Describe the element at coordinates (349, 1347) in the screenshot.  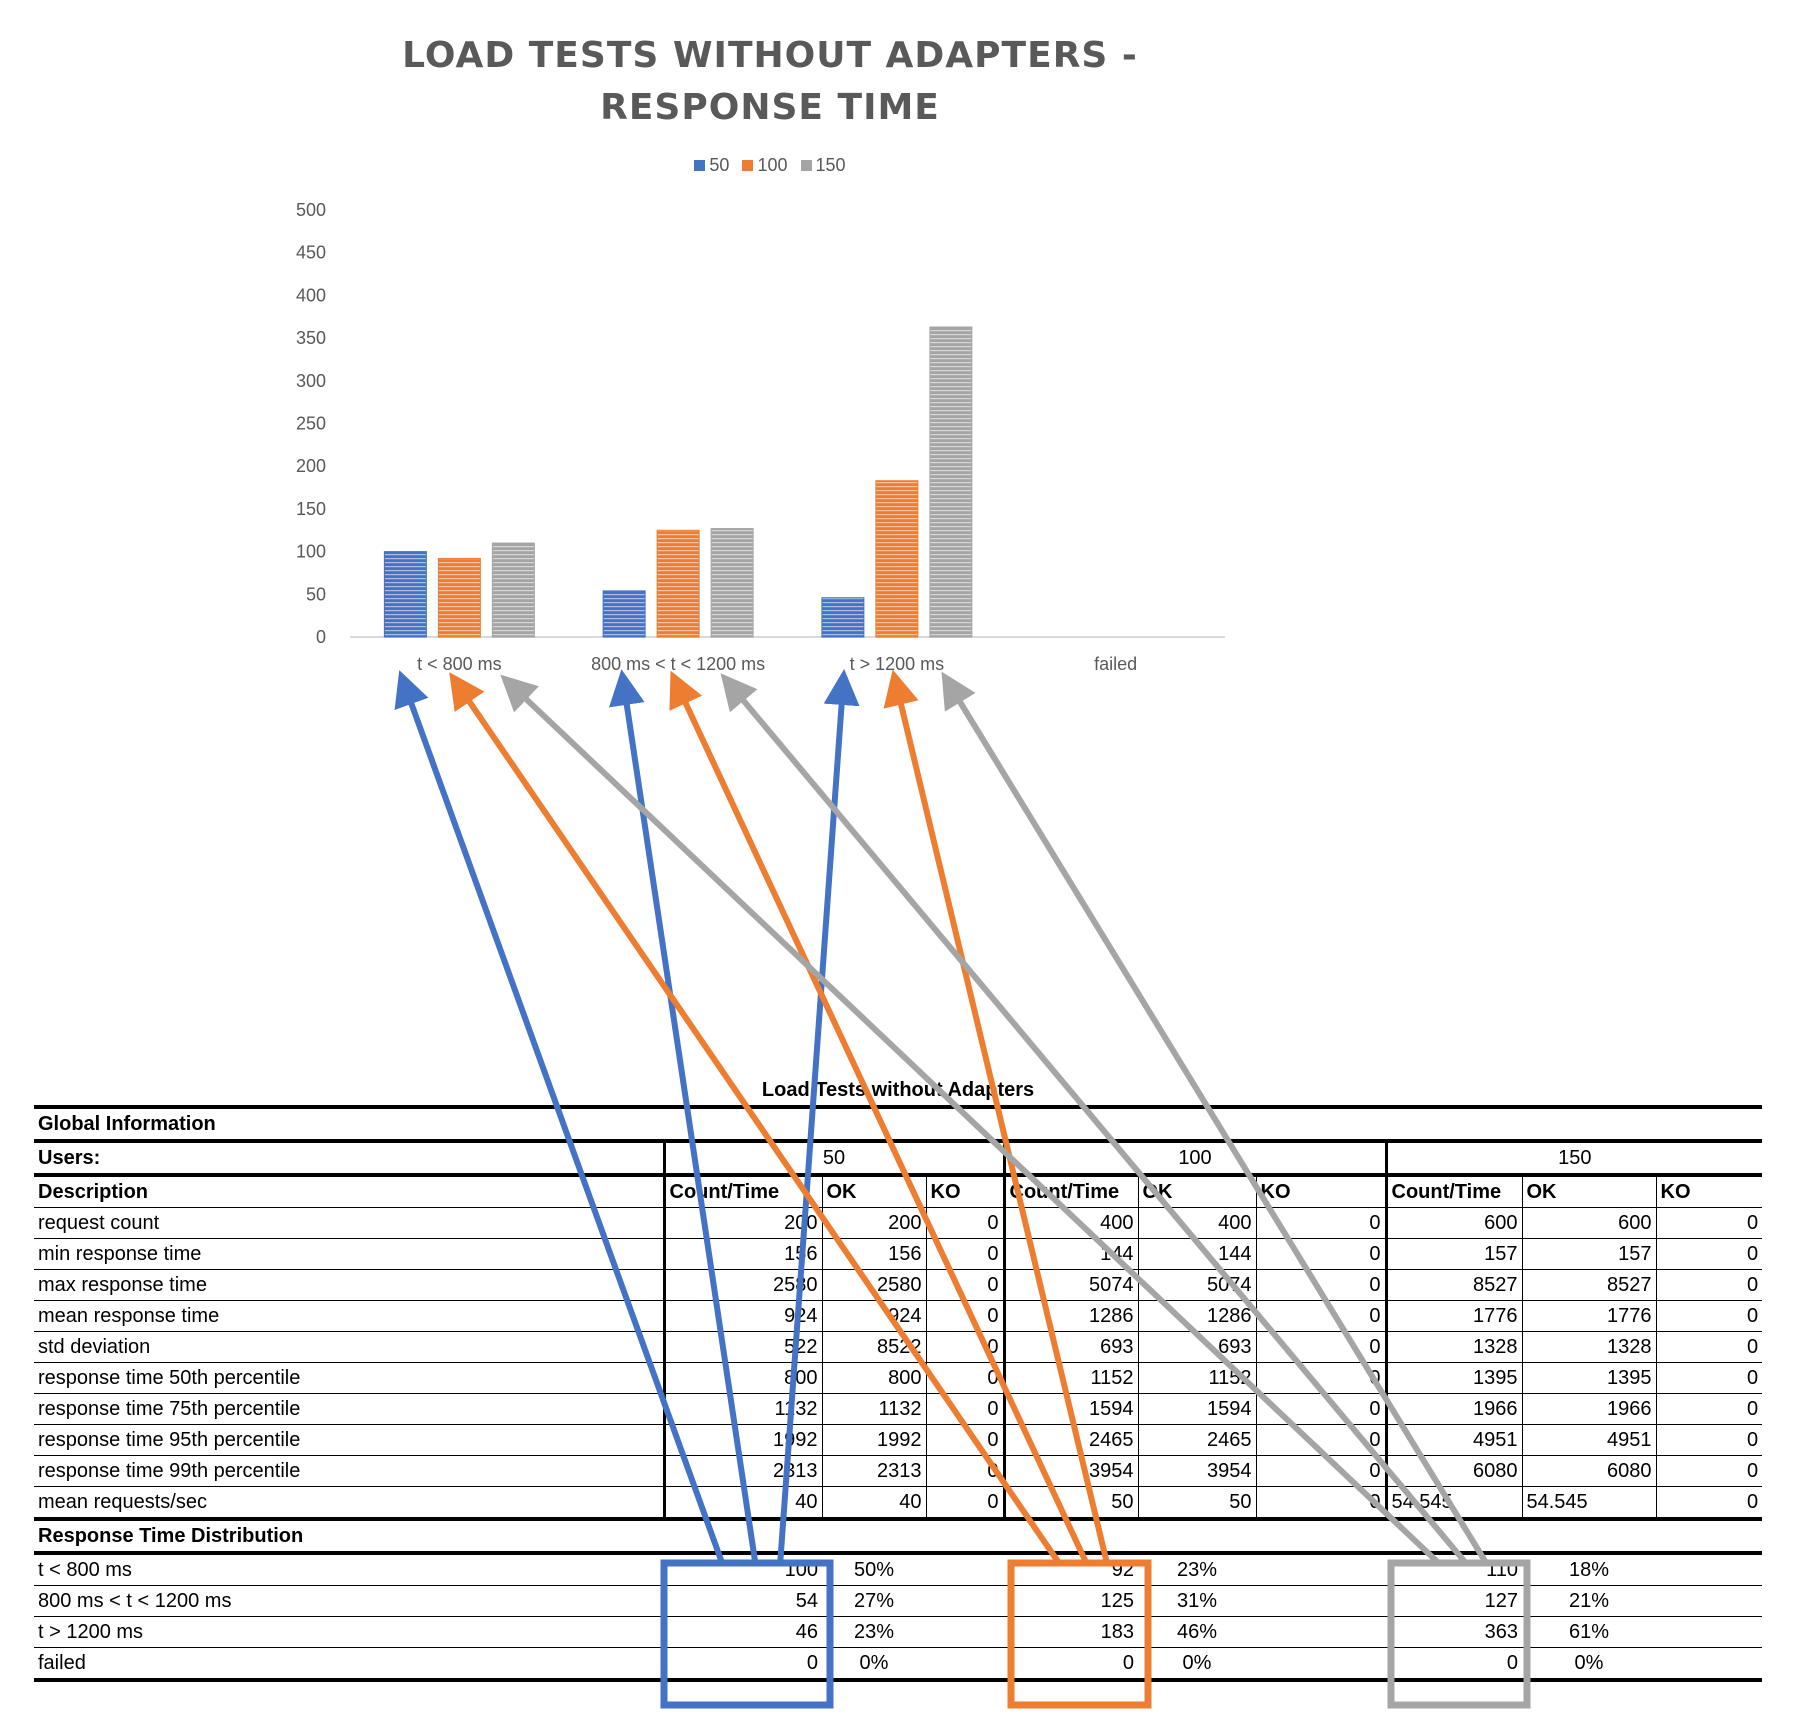
I see `row-label: std deviation` at that location.